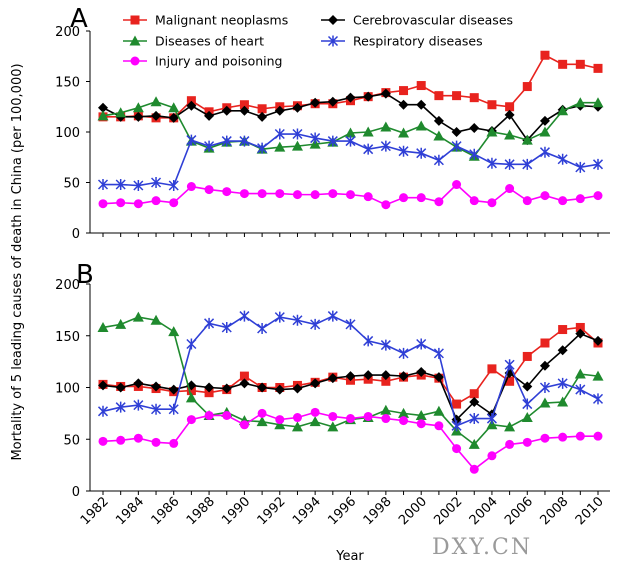  I want to click on panel-a-y-tick-label: 150, so click(67, 83).